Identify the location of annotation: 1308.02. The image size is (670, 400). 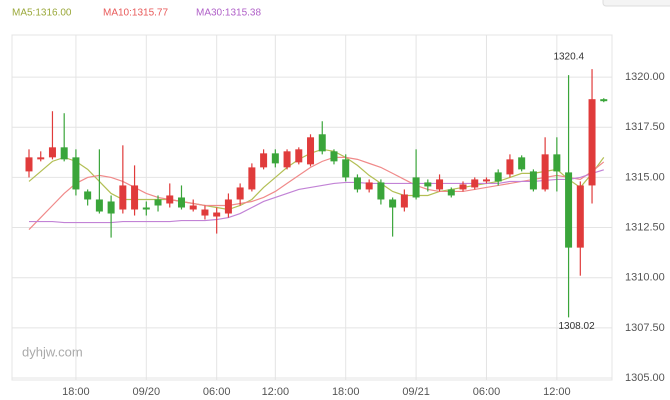
(577, 326).